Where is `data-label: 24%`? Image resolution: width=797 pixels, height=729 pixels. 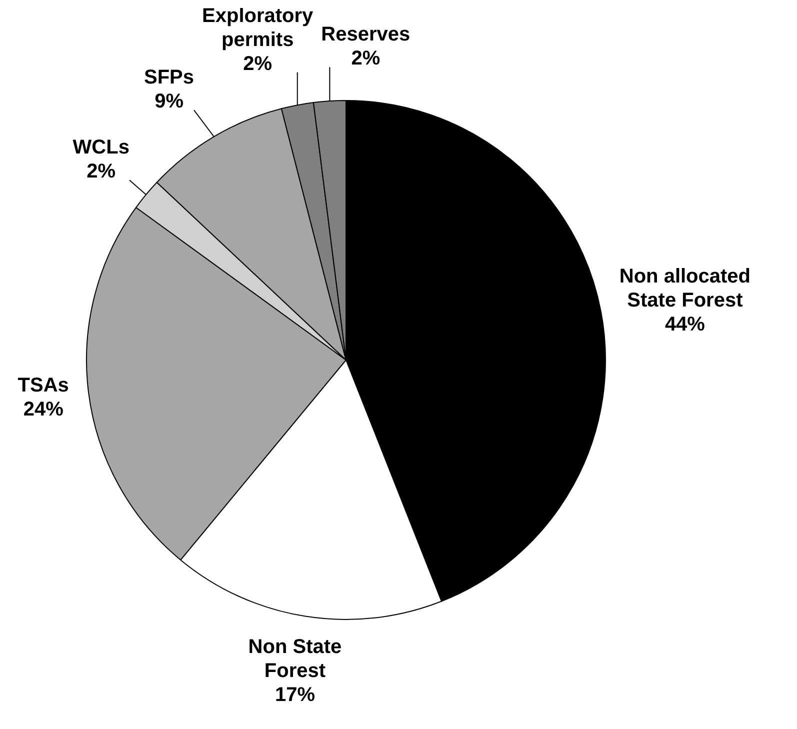
data-label: 24% is located at coordinates (43, 409).